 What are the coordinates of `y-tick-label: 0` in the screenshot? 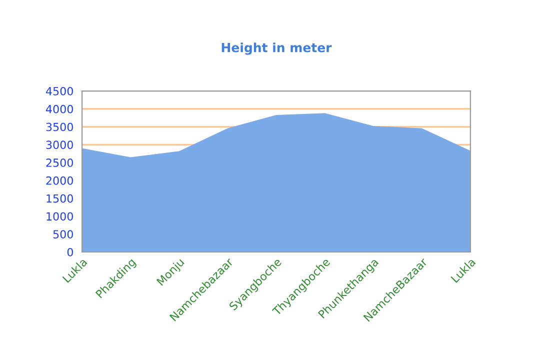 It's located at (70, 252).